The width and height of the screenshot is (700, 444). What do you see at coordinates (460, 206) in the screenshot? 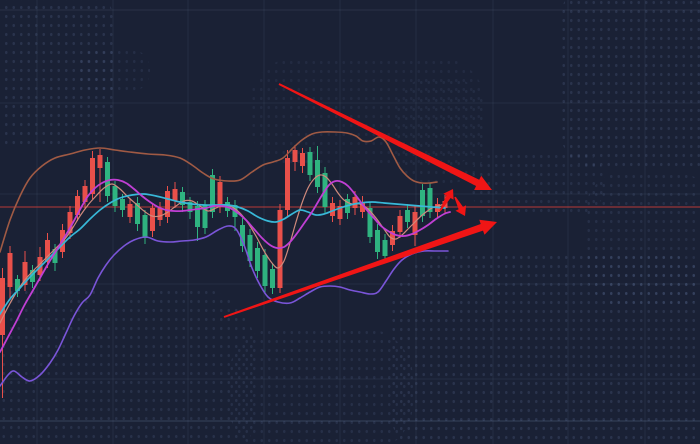
I see `signal-down-arrow` at bounding box center [460, 206].